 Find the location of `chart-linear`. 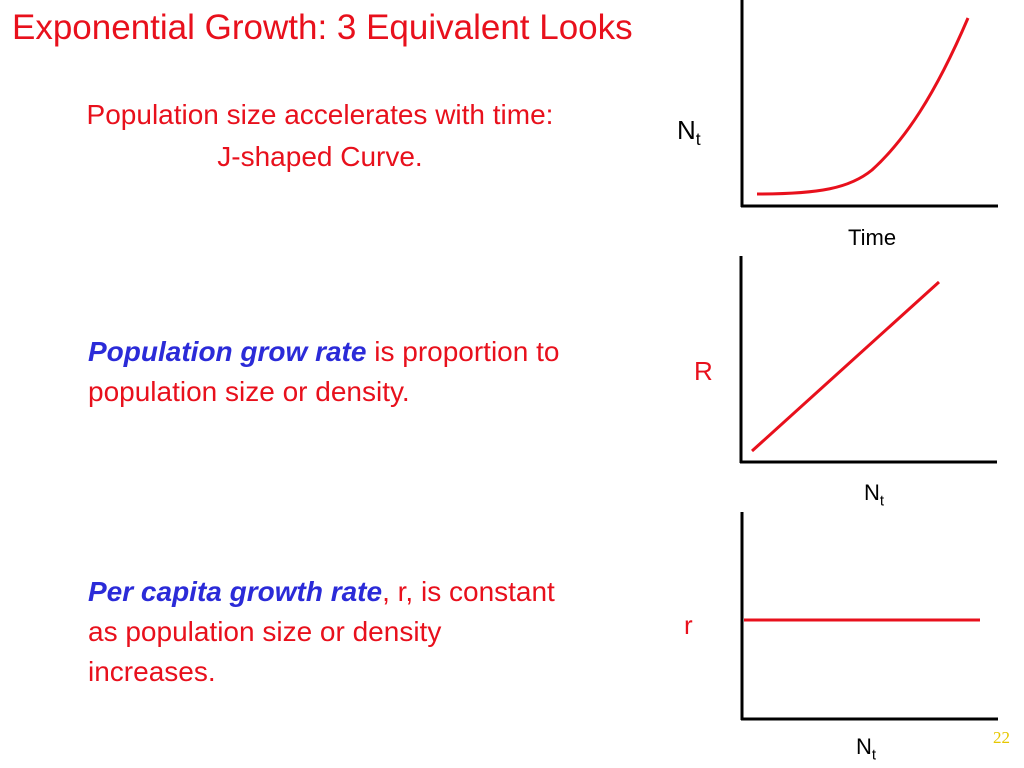

chart-linear is located at coordinates (868, 360).